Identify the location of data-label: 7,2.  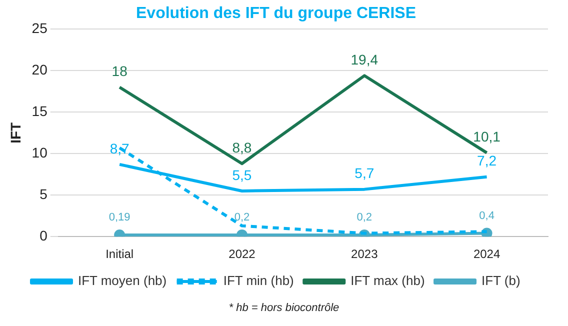
(487, 160).